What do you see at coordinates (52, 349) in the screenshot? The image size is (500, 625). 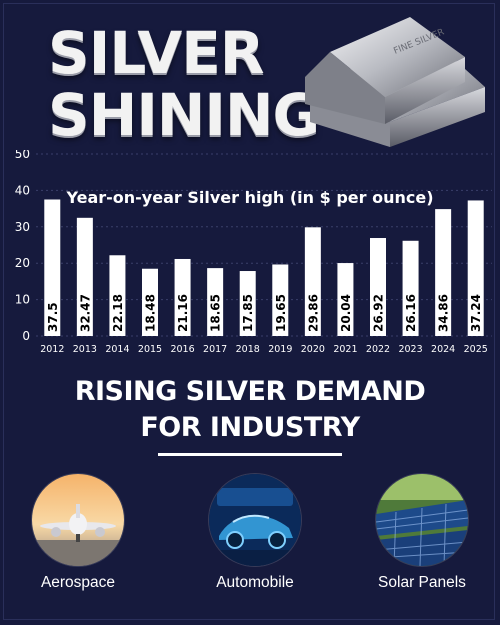 I see `x-tick-label: 2012` at bounding box center [52, 349].